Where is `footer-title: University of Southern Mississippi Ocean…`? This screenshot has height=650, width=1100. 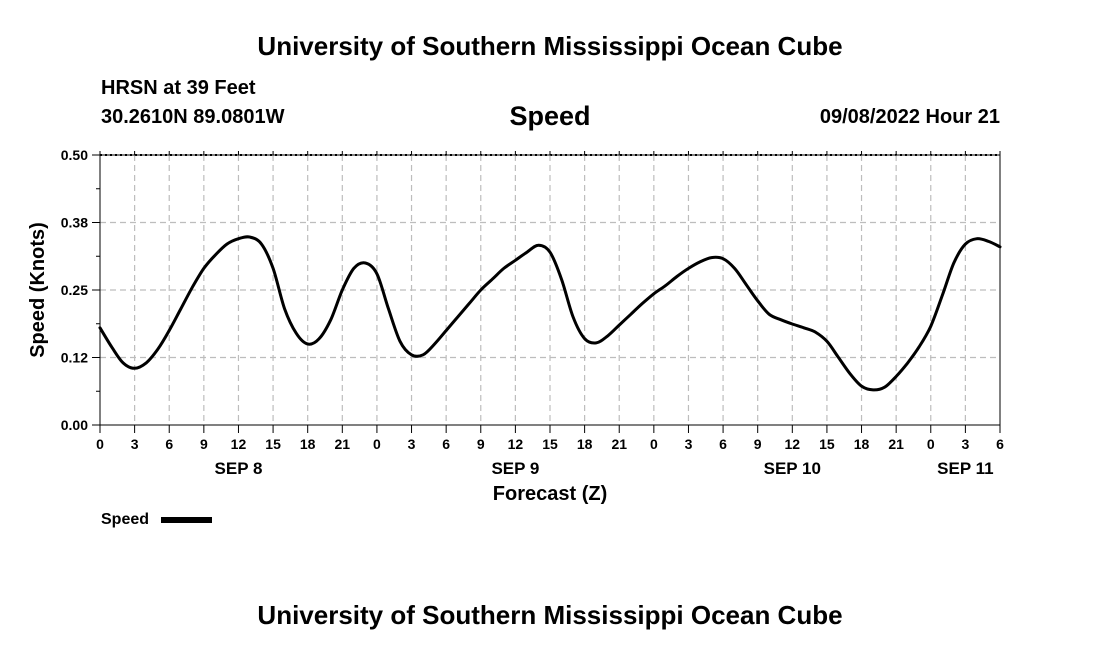 footer-title: University of Southern Mississippi Ocean… is located at coordinates (550, 615).